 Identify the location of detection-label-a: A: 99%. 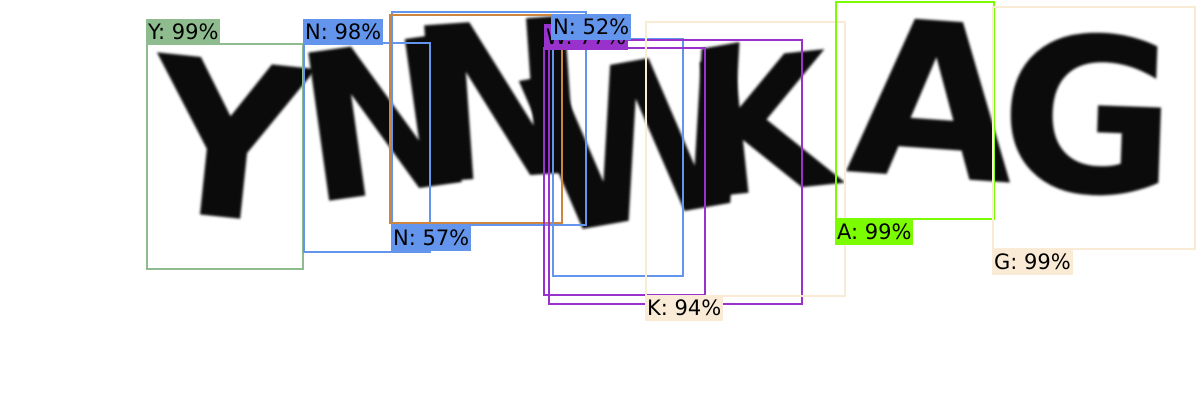
(874, 232).